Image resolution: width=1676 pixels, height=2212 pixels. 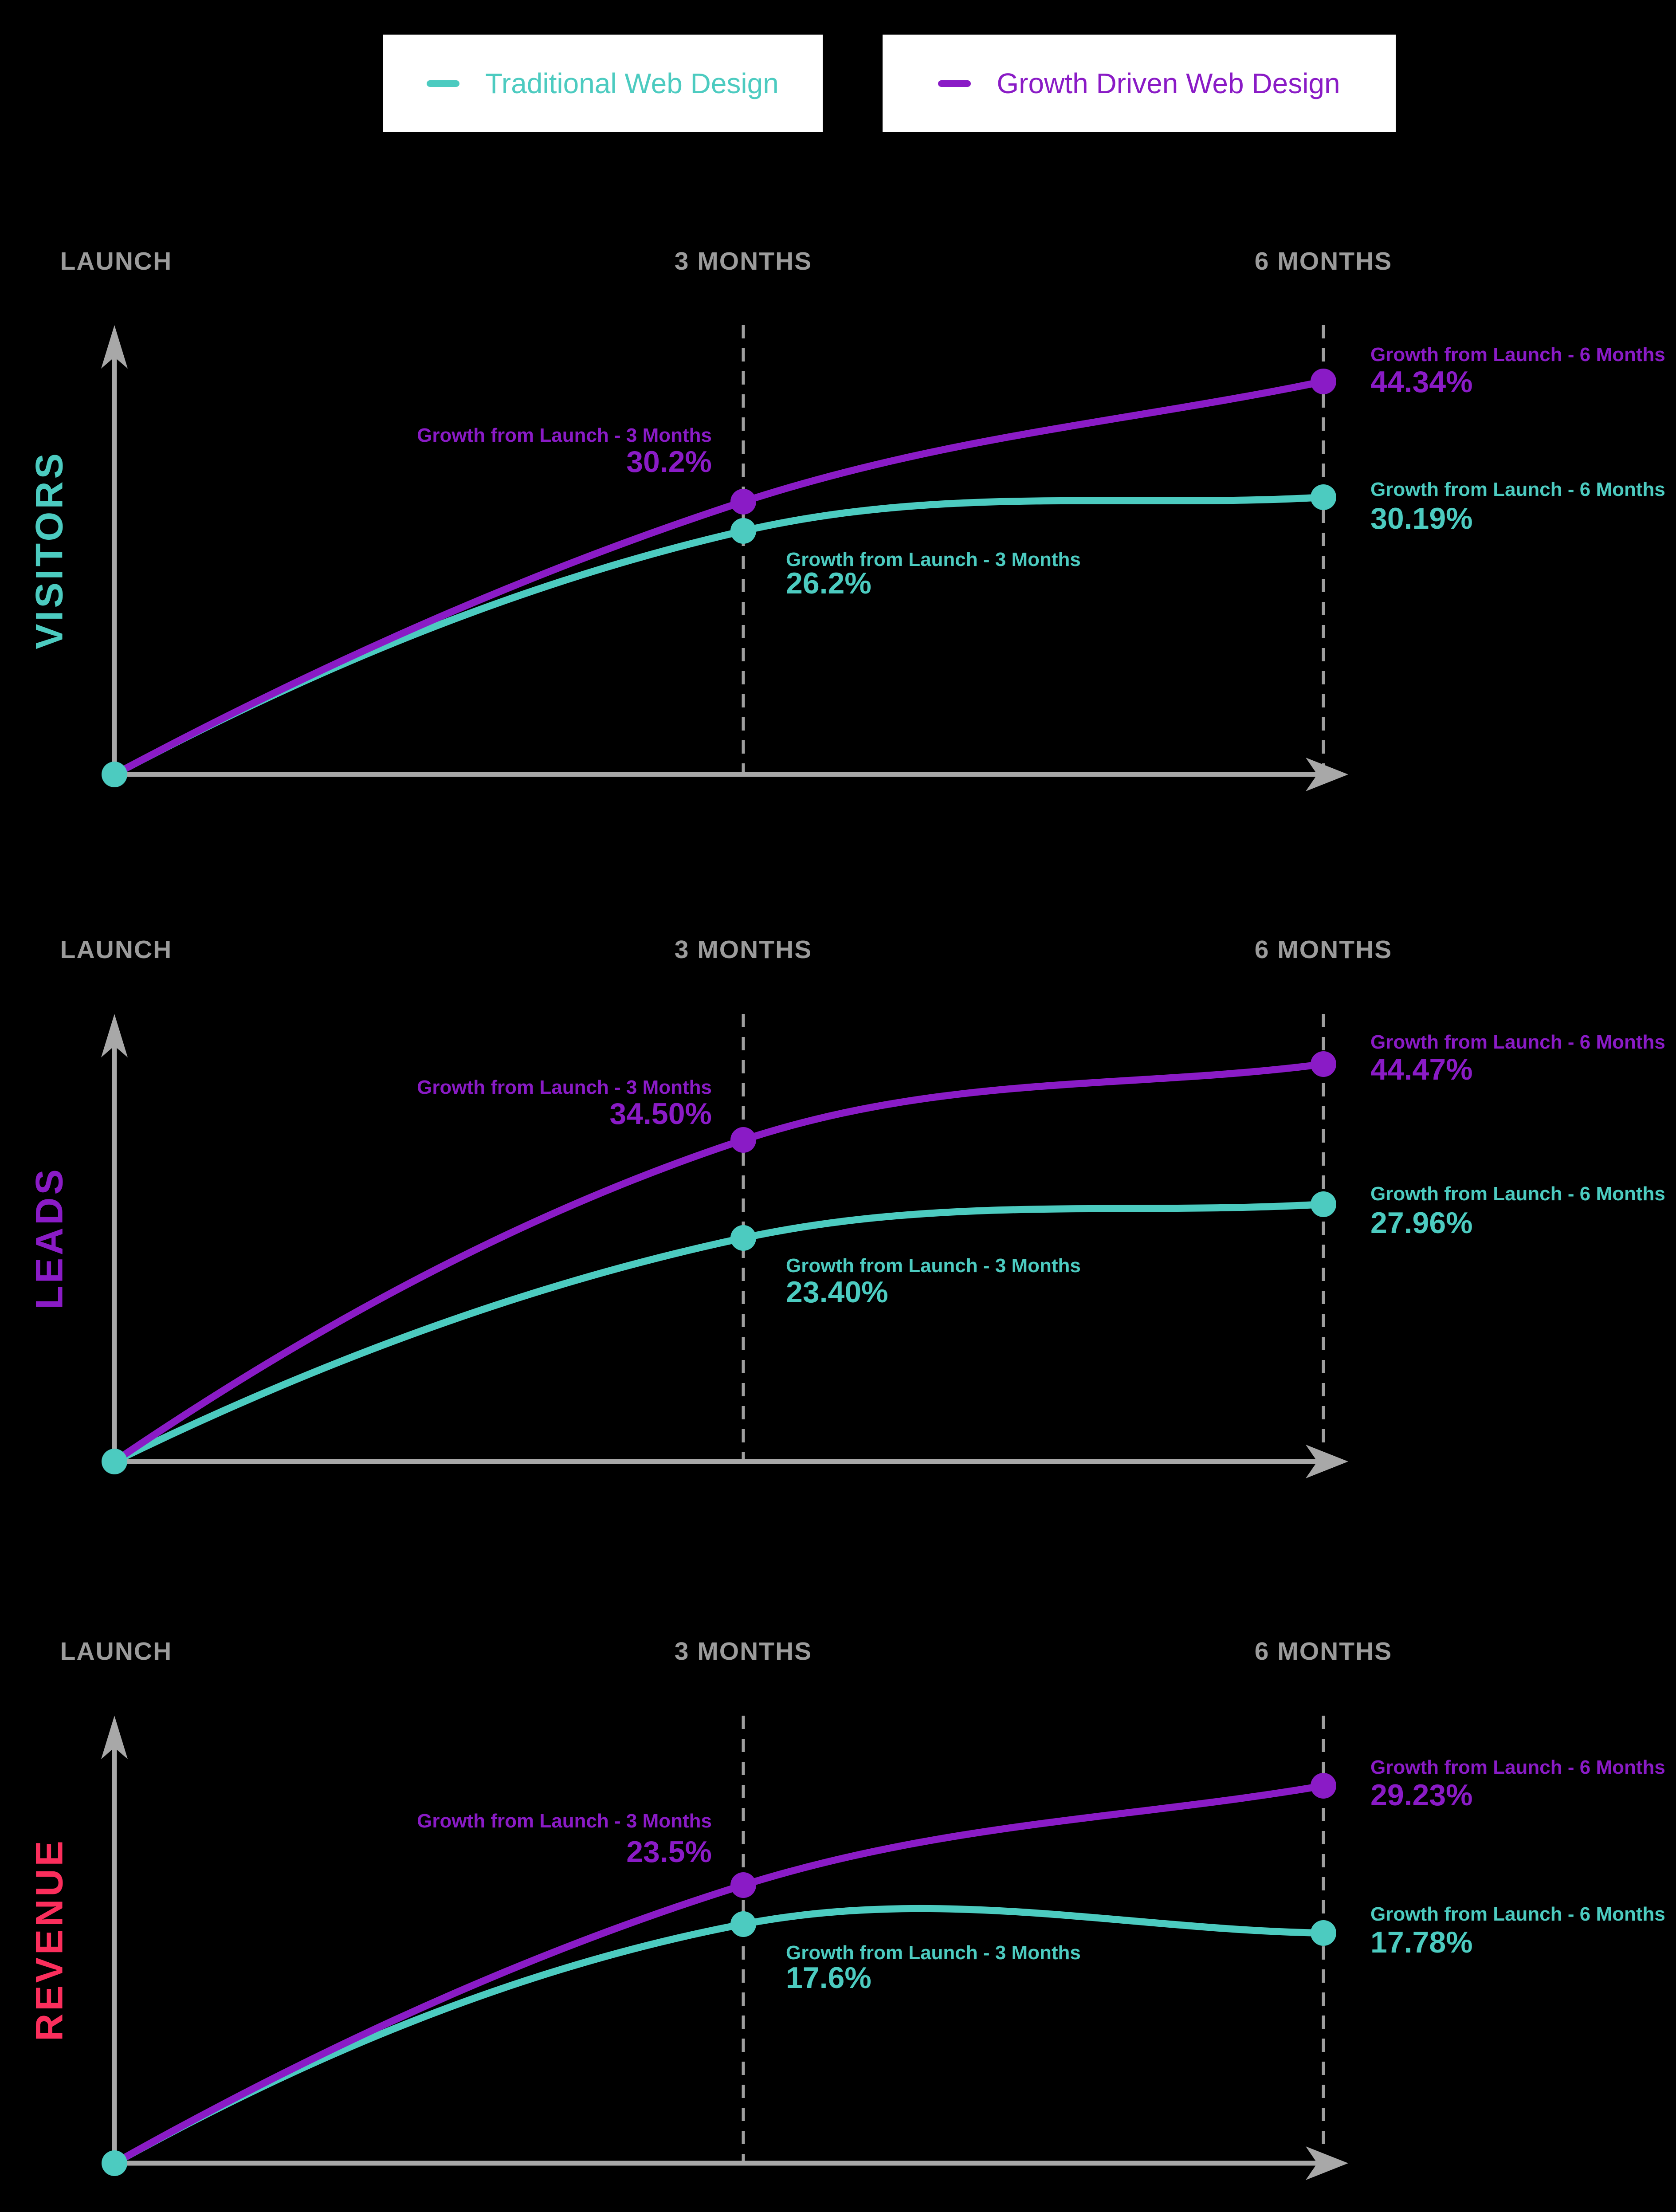 What do you see at coordinates (954, 83) in the screenshot?
I see `growth-driven-line-swatch-icon` at bounding box center [954, 83].